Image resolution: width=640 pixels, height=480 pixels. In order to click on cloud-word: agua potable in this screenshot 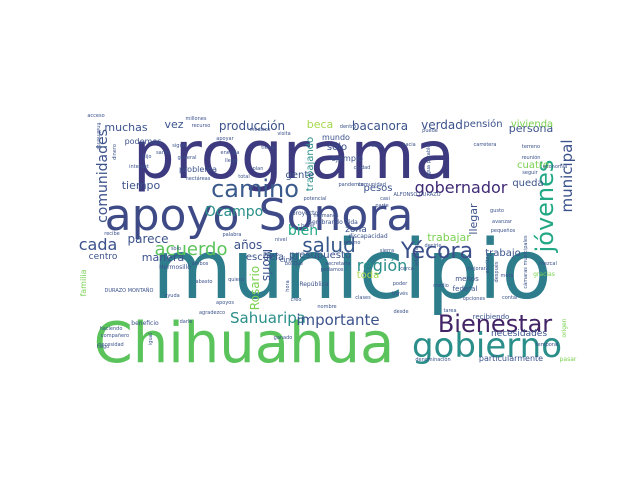, I will do `click(429, 161)`.